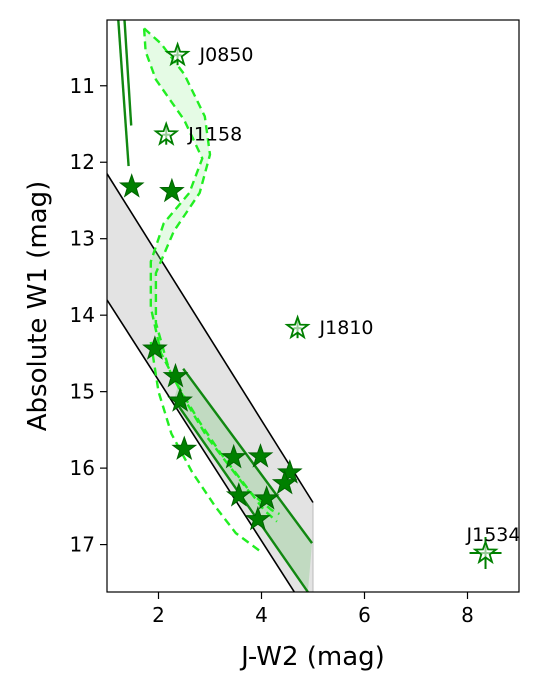 Image resolution: width=554 pixels, height=692 pixels. Describe the element at coordinates (82, 86) in the screenshot. I see `y-tick-label: 11` at that location.